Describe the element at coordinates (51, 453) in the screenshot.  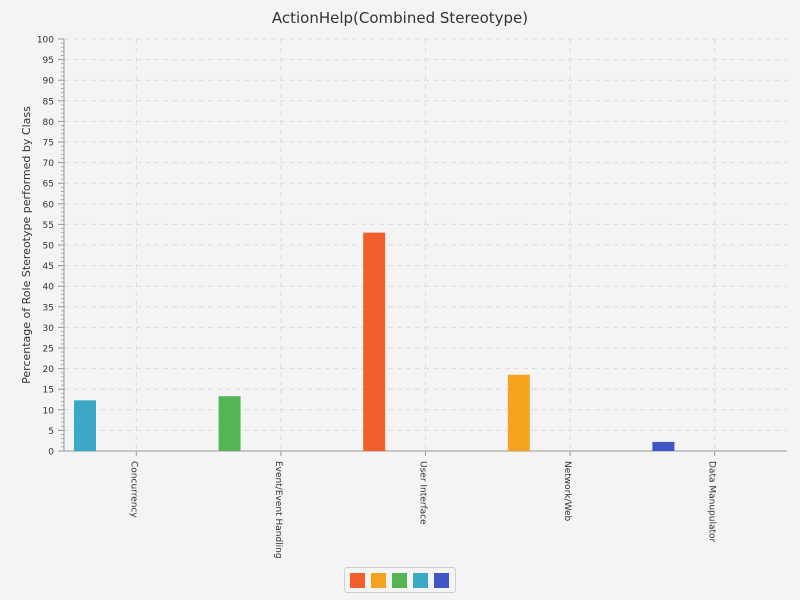
I see `y-tick-label: 0` at that location.